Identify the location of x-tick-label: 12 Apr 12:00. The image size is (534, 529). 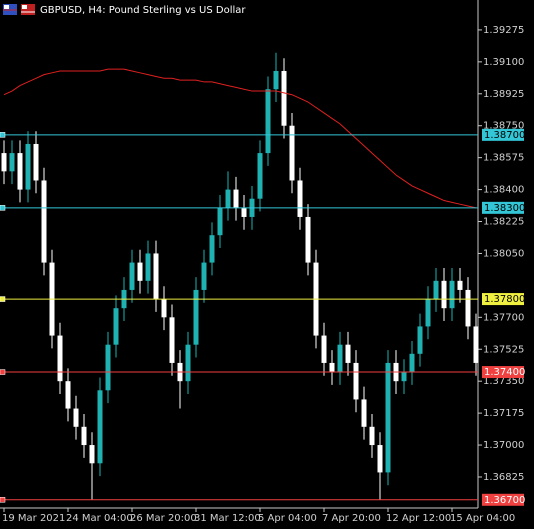
(418, 518).